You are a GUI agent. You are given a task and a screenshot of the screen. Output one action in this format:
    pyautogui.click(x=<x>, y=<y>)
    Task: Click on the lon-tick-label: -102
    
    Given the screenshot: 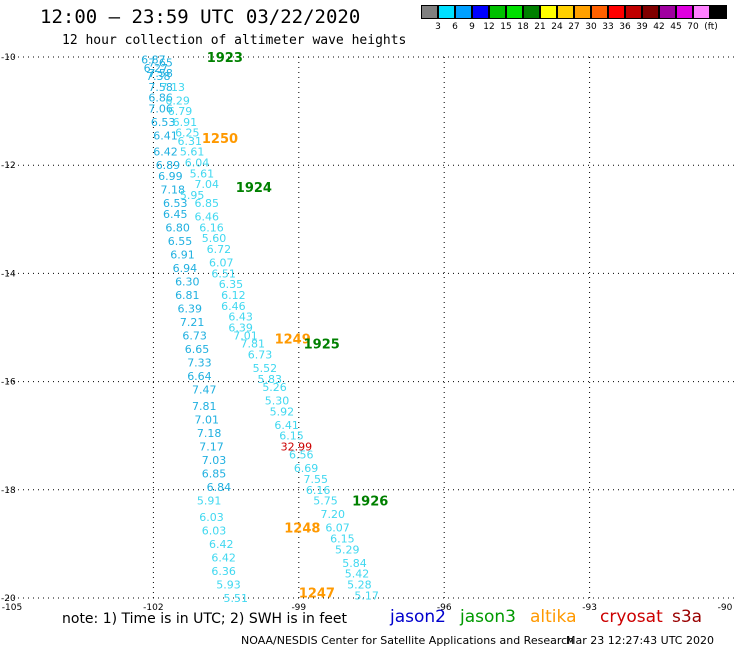 What is the action you would take?
    pyautogui.click(x=153, y=606)
    